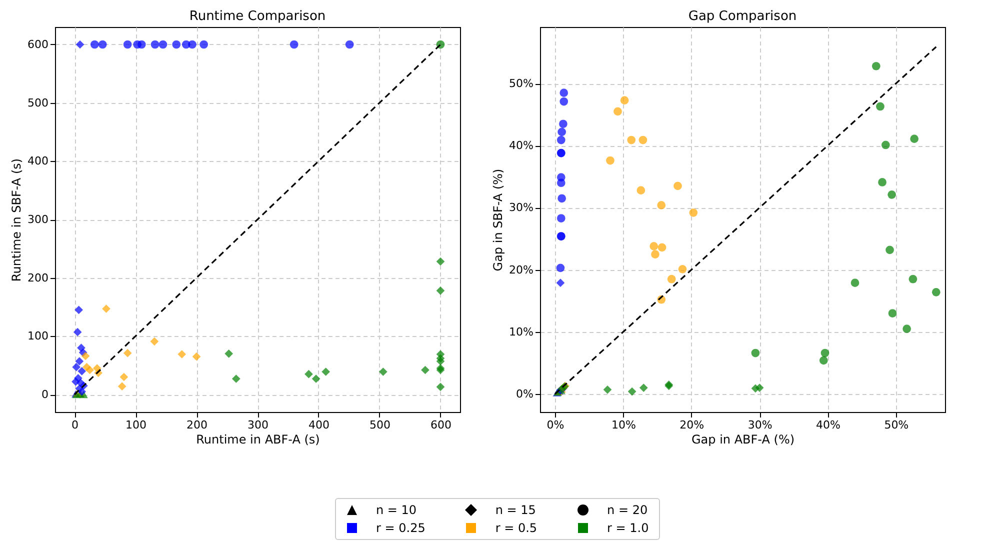 The height and width of the screenshot is (546, 997). I want to click on y-tick-label: 0%, so click(525, 393).